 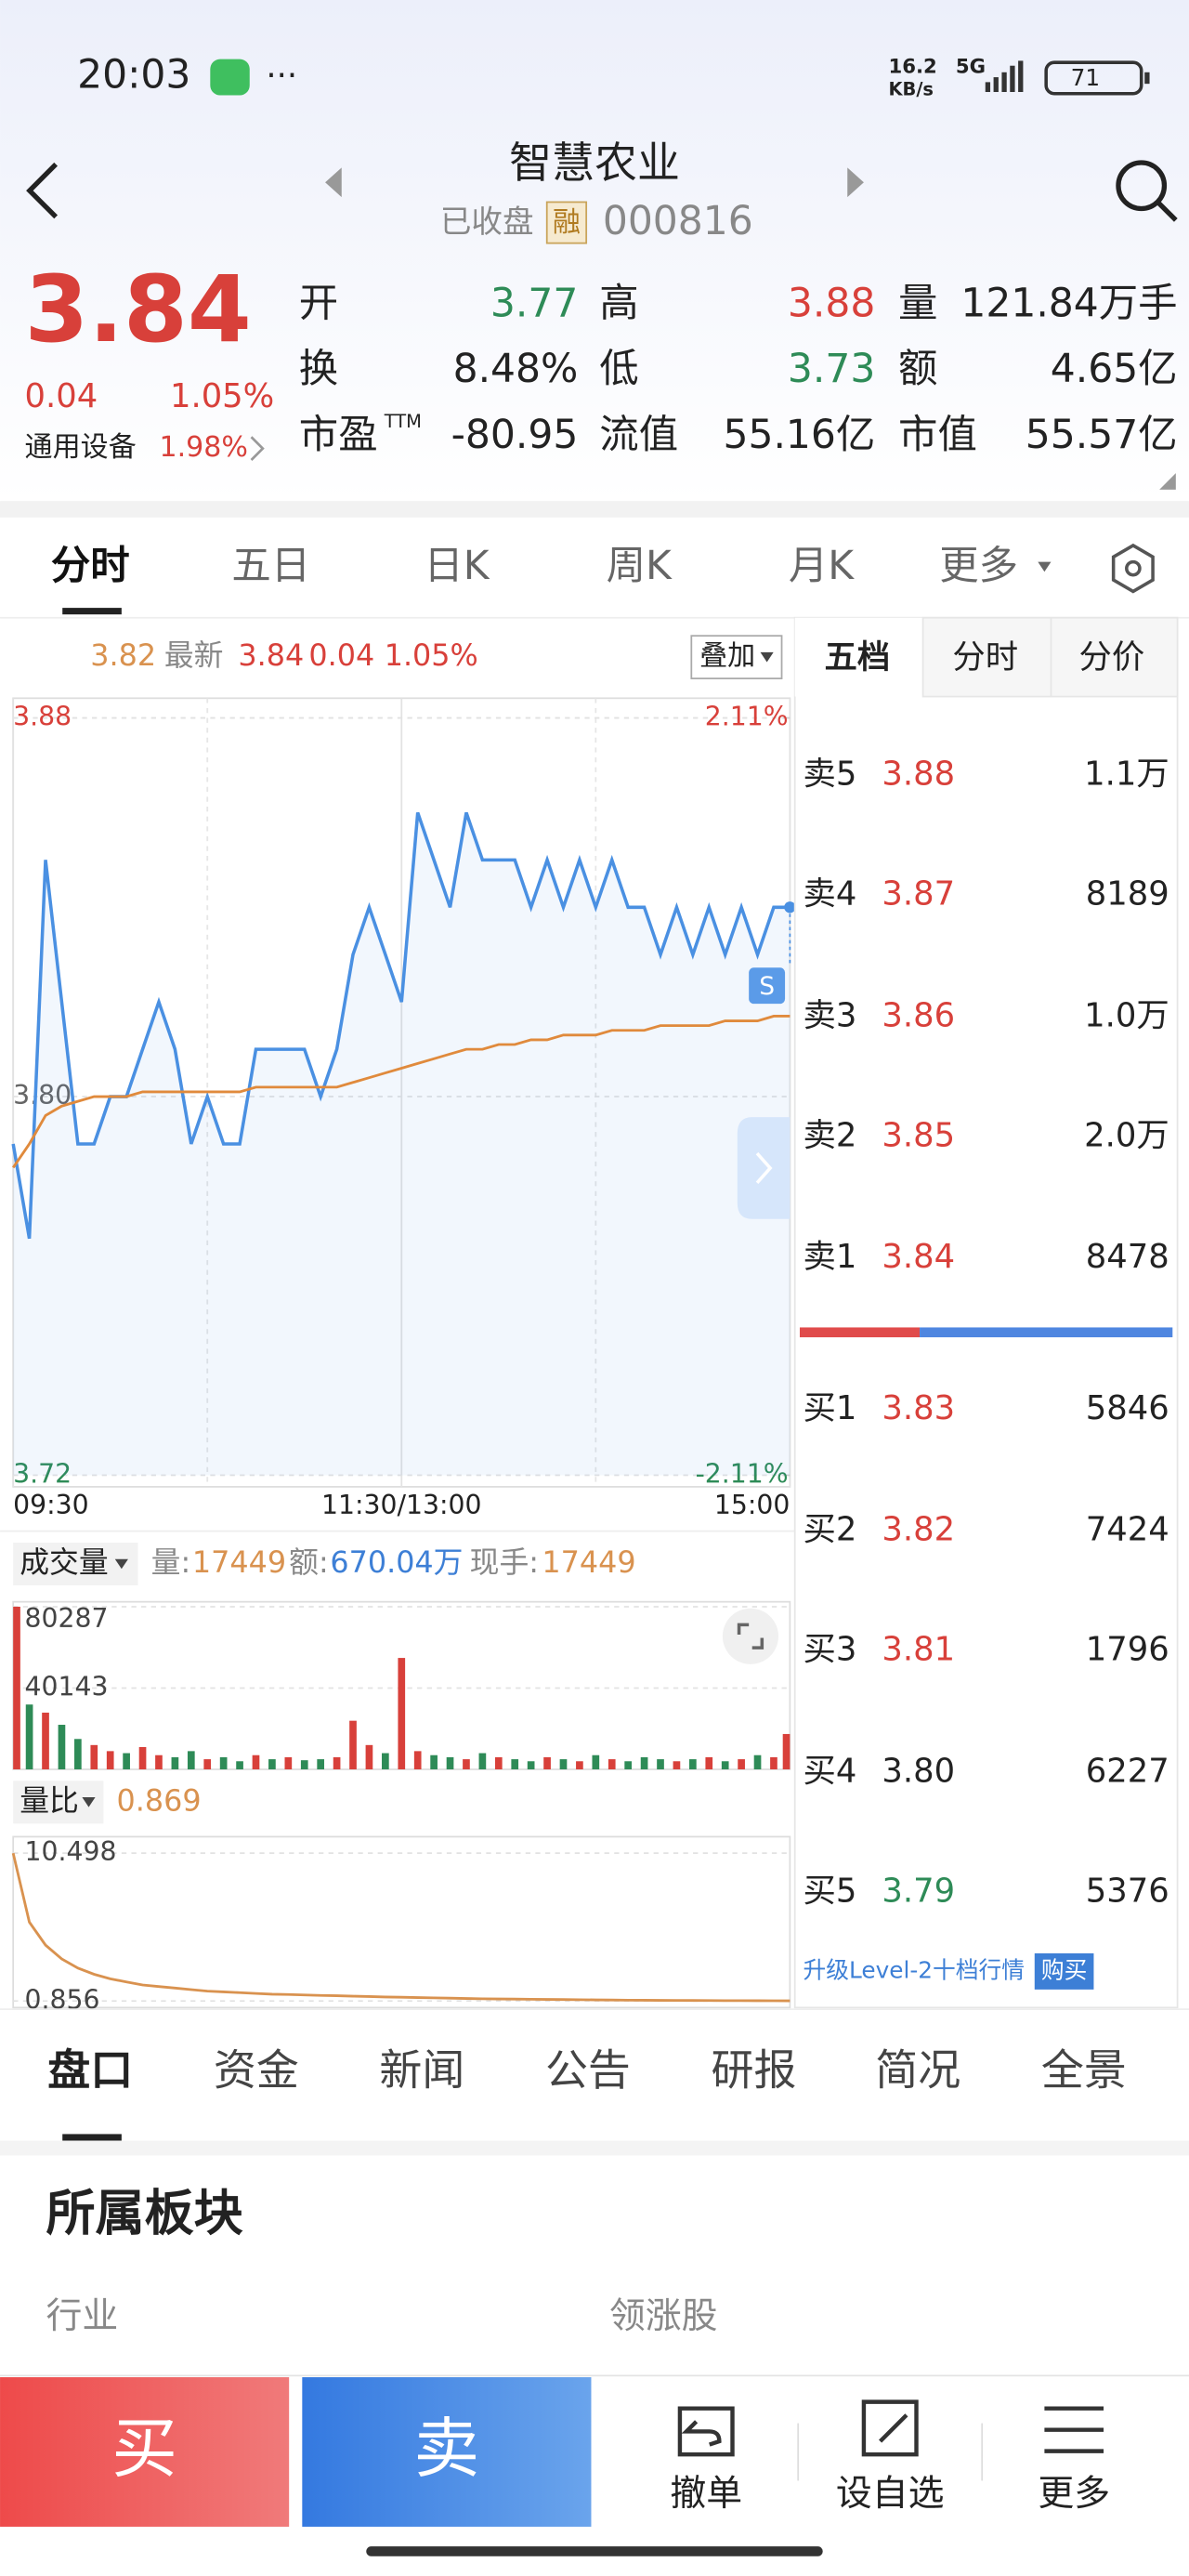 What do you see at coordinates (270, 566) in the screenshot?
I see `chart-tab: 五日` at bounding box center [270, 566].